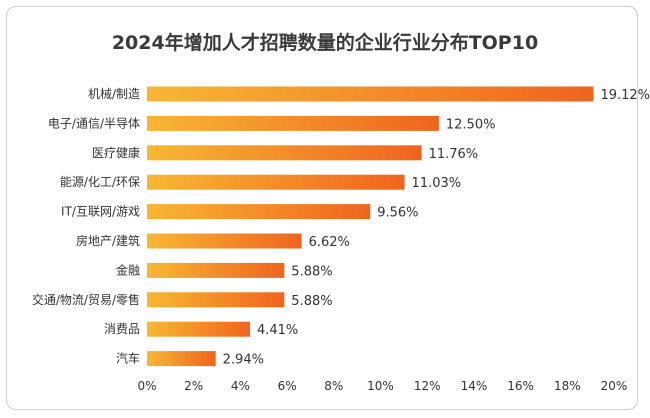 The width and height of the screenshot is (650, 418). I want to click on x-tick-label: 10%, so click(380, 386).